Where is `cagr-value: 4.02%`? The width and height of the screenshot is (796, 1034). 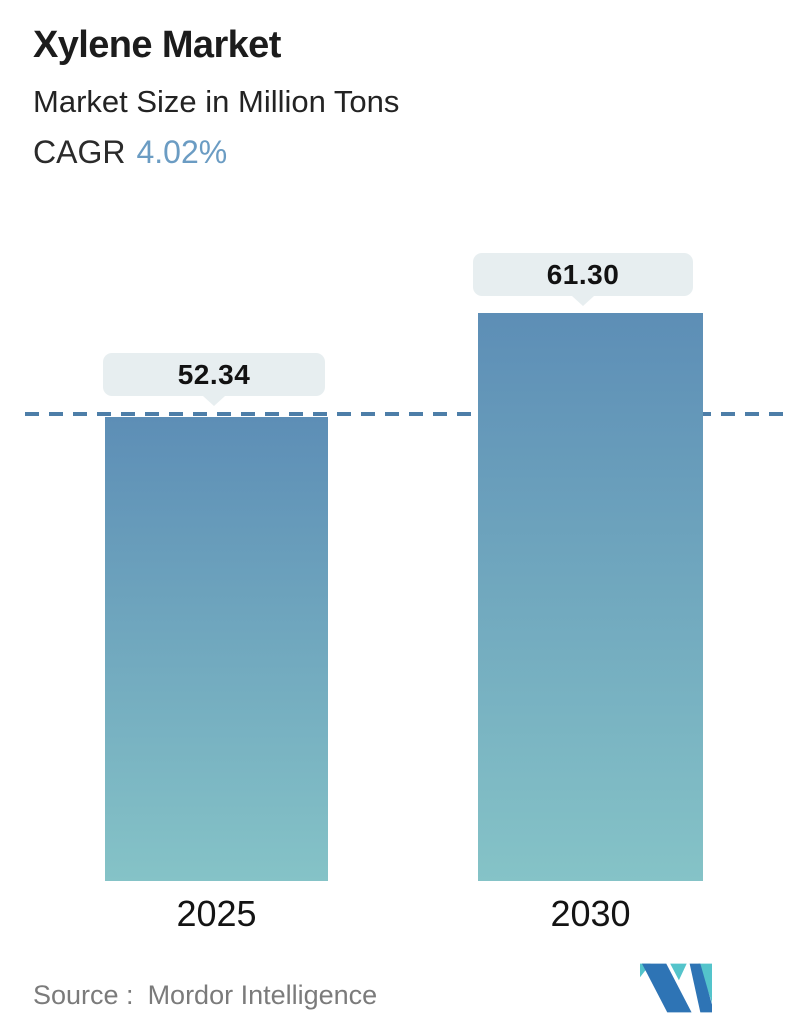
cagr-value: 4.02% is located at coordinates (182, 152).